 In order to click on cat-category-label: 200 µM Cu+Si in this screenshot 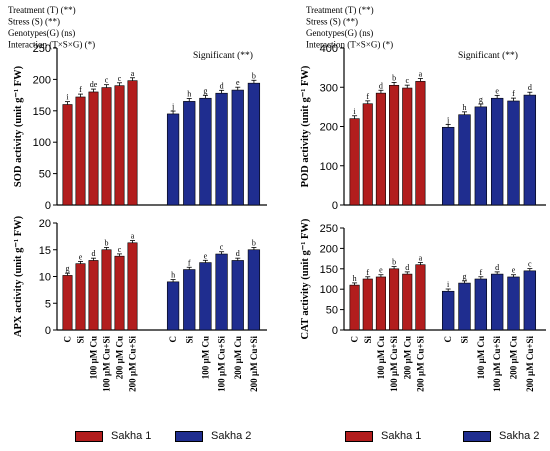, I will do `click(530, 364)`.